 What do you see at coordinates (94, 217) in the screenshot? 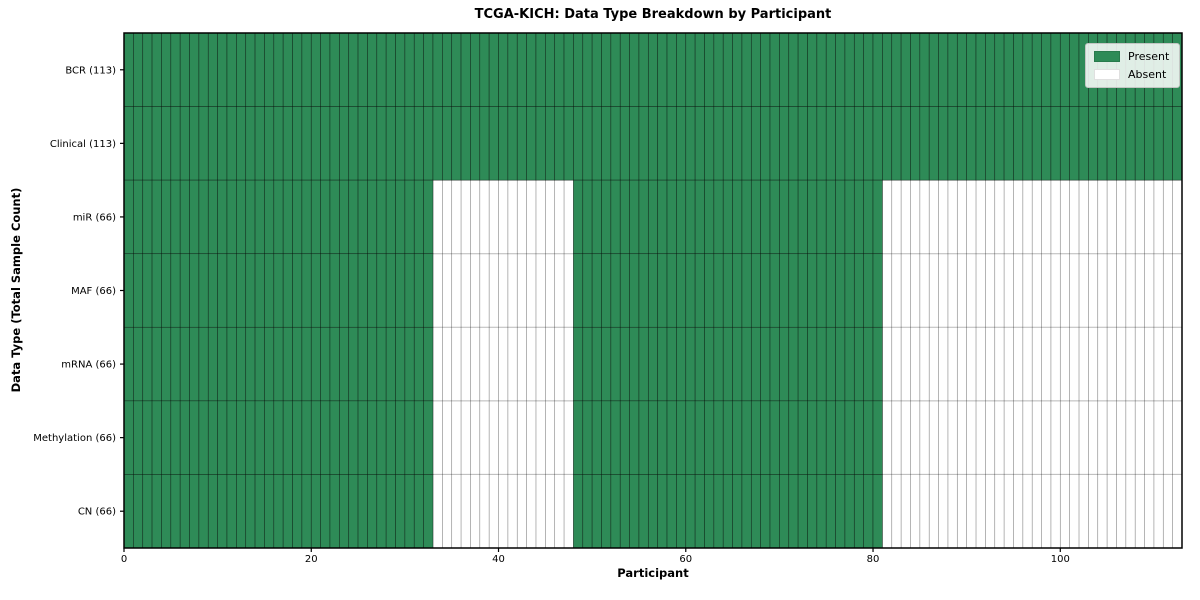
I see `y-tick-label: miR (66)` at bounding box center [94, 217].